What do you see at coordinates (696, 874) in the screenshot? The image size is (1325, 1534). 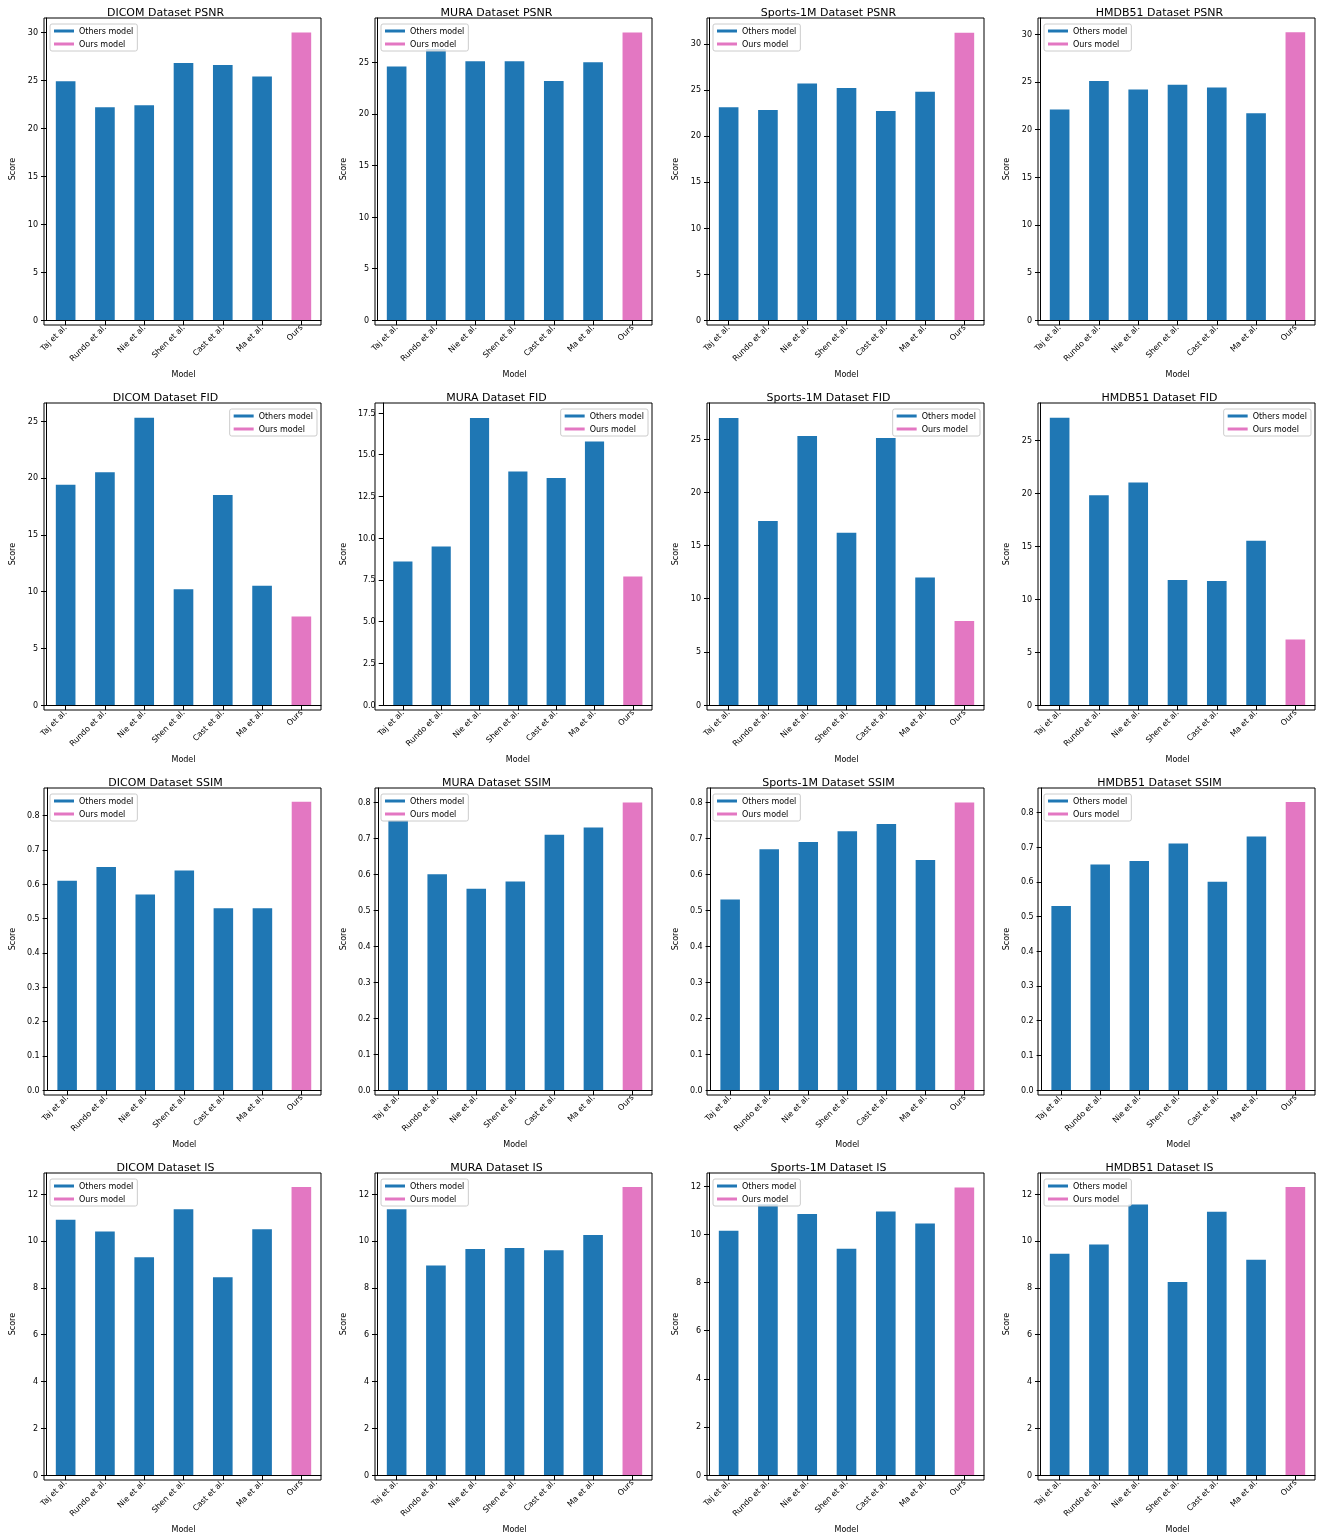 I see `y-tick-label: 0.6` at bounding box center [696, 874].